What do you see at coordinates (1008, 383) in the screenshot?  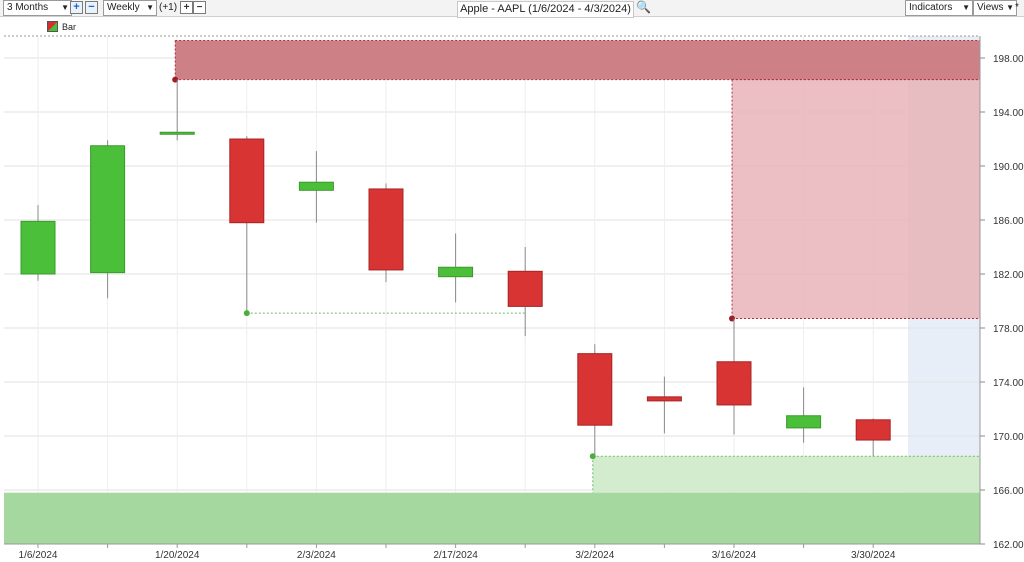 I see `y-tick-label: 174.00` at bounding box center [1008, 383].